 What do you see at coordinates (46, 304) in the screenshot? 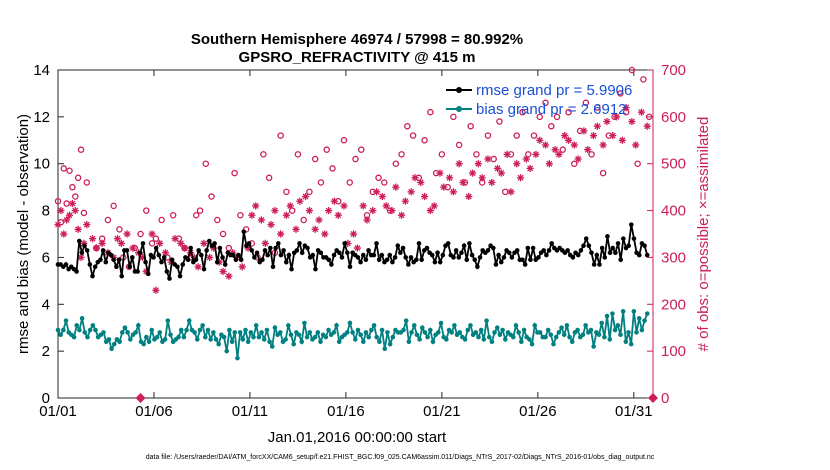
I see `y-tick-left-label: 4` at bounding box center [46, 304].